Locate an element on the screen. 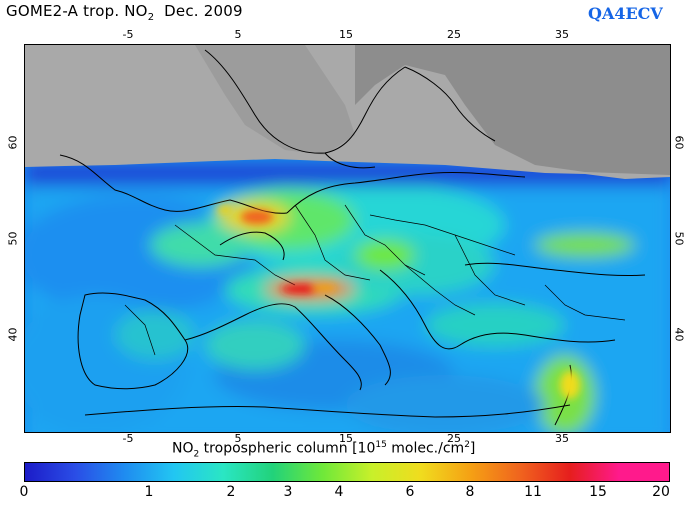  lat-tick-left: 50 is located at coordinates (13, 238).